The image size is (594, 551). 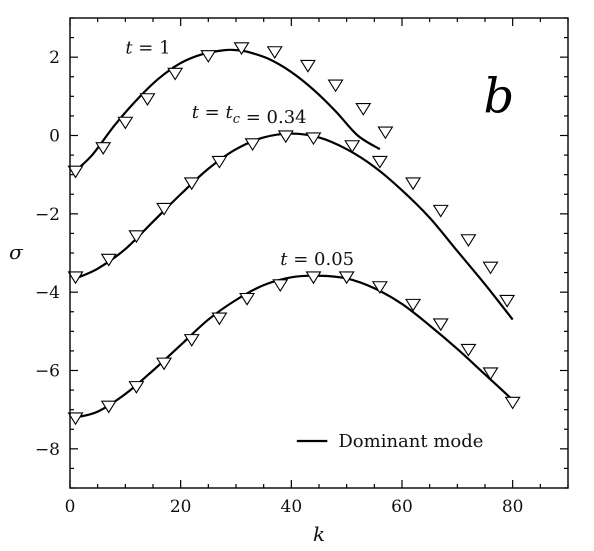 What do you see at coordinates (70, 507) in the screenshot?
I see `x-tick-label: 0` at bounding box center [70, 507].